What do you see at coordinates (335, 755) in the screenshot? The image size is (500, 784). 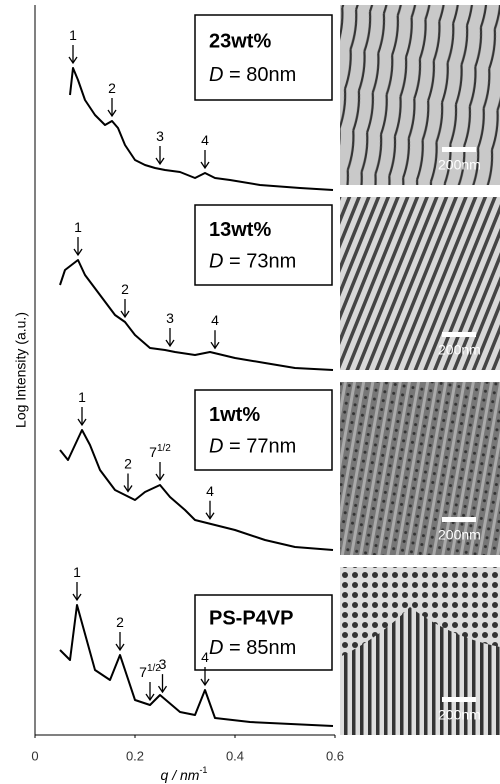 I see `x-tick-label: 0.6` at bounding box center [335, 755].